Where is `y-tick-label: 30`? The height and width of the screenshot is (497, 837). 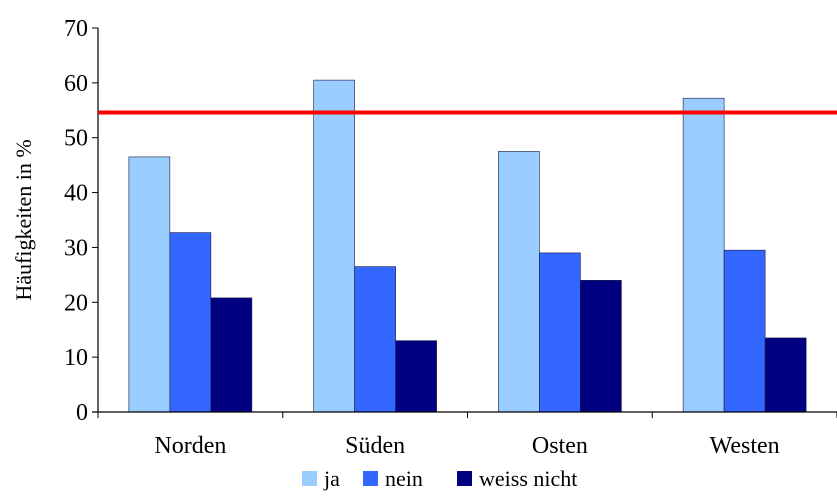 y-tick-label: 30 is located at coordinates (76, 248).